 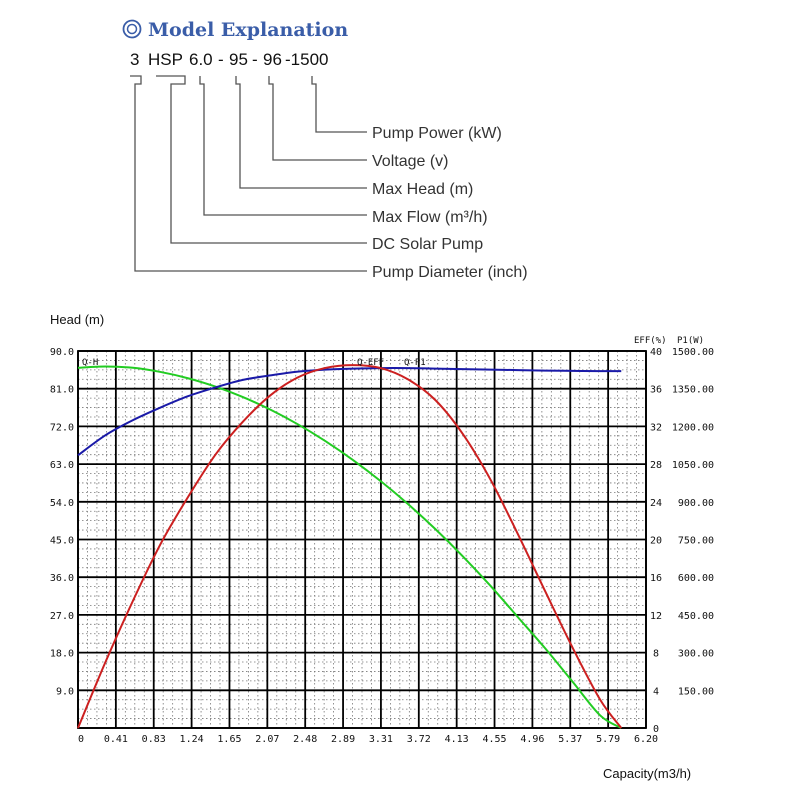 What do you see at coordinates (437, 133) in the screenshot?
I see `desc-pump-power: Pump Power (kW)` at bounding box center [437, 133].